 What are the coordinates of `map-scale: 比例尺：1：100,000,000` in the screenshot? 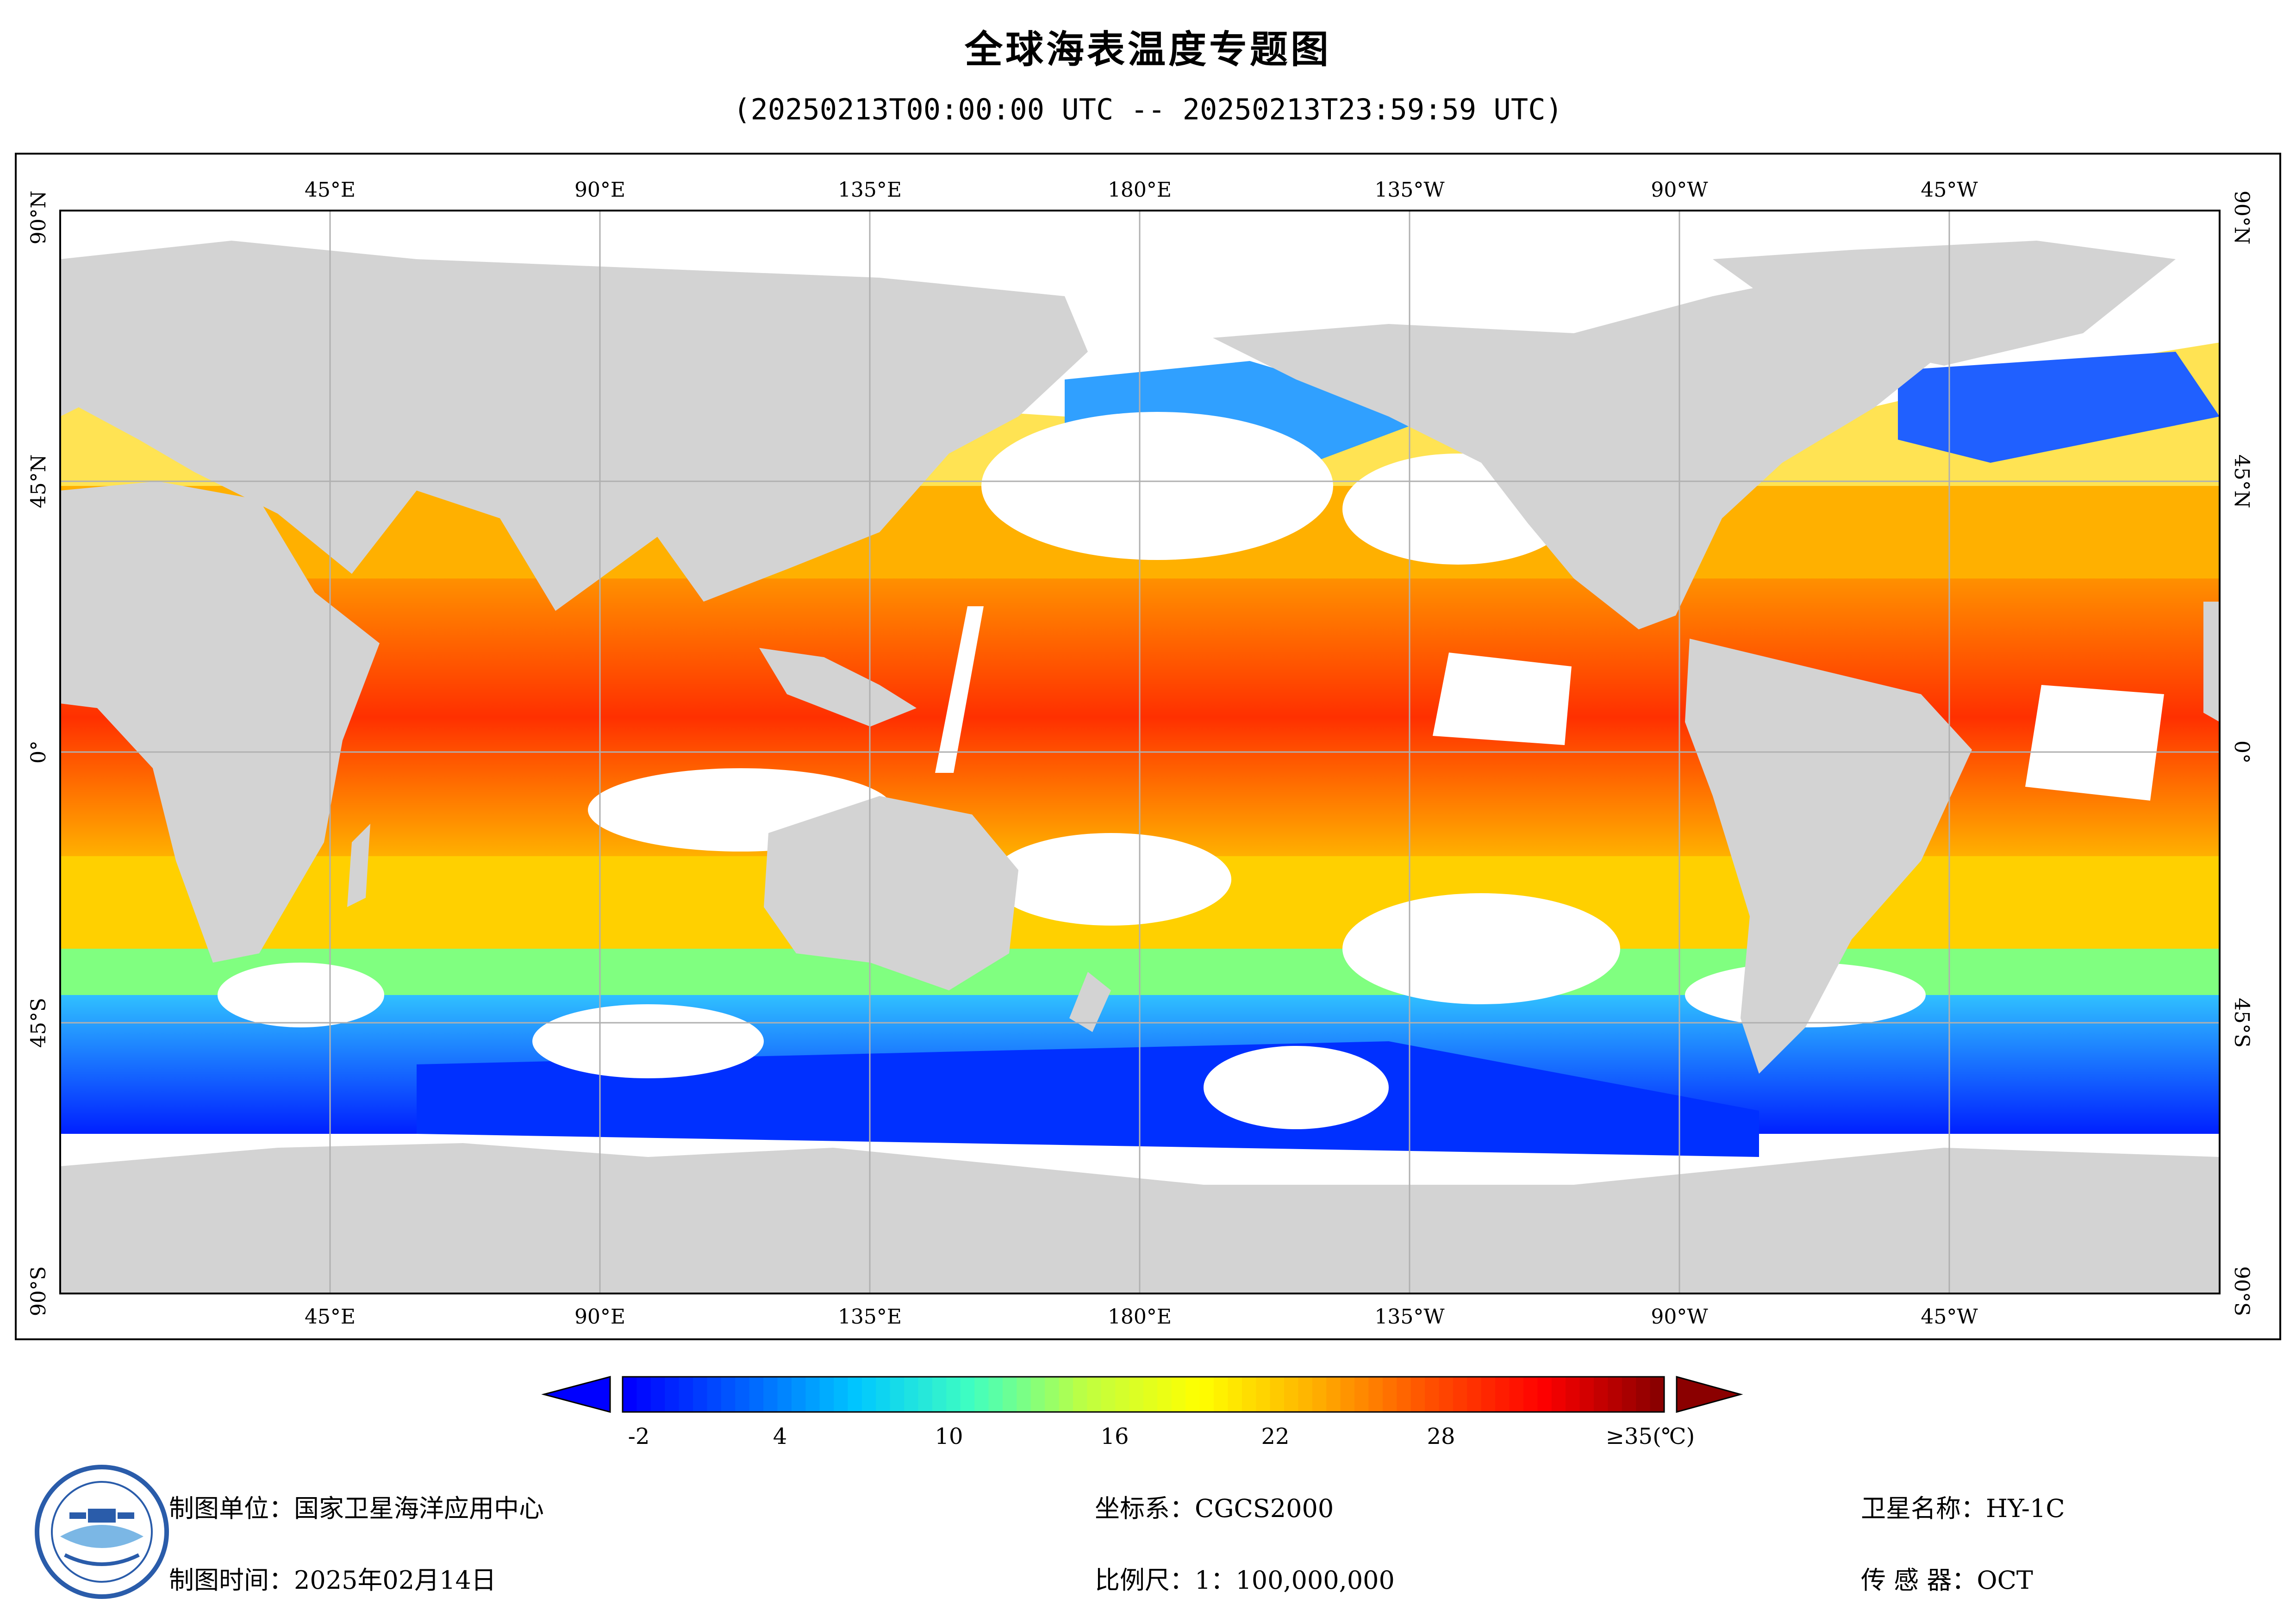 It's located at (1245, 1580).